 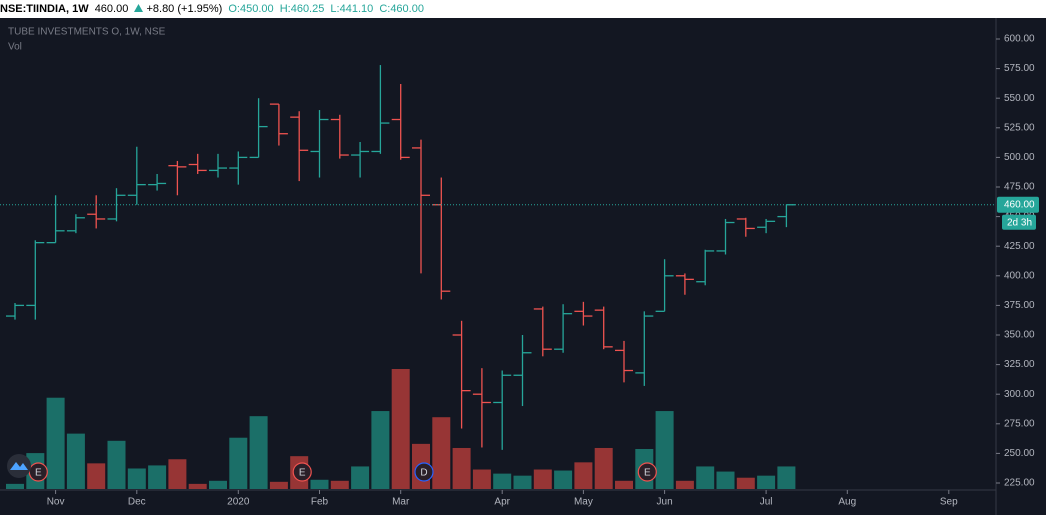 What do you see at coordinates (1019, 187) in the screenshot?
I see `y-tick-label: 475.00` at bounding box center [1019, 187].